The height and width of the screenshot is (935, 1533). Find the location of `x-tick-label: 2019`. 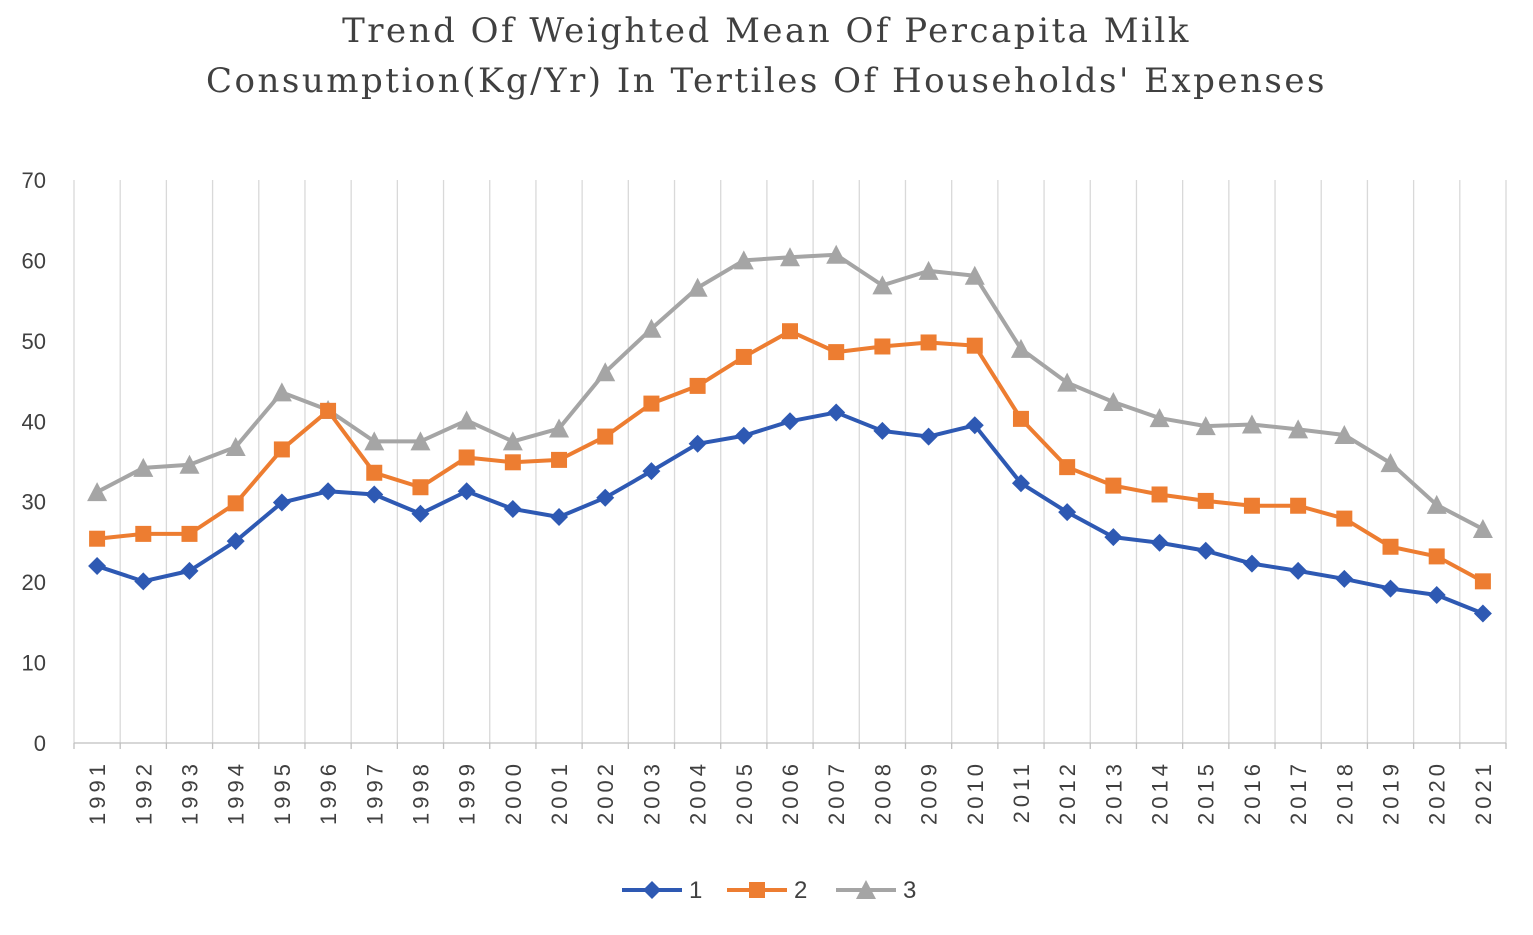

x-tick-label: 2019 is located at coordinates (1391, 792).